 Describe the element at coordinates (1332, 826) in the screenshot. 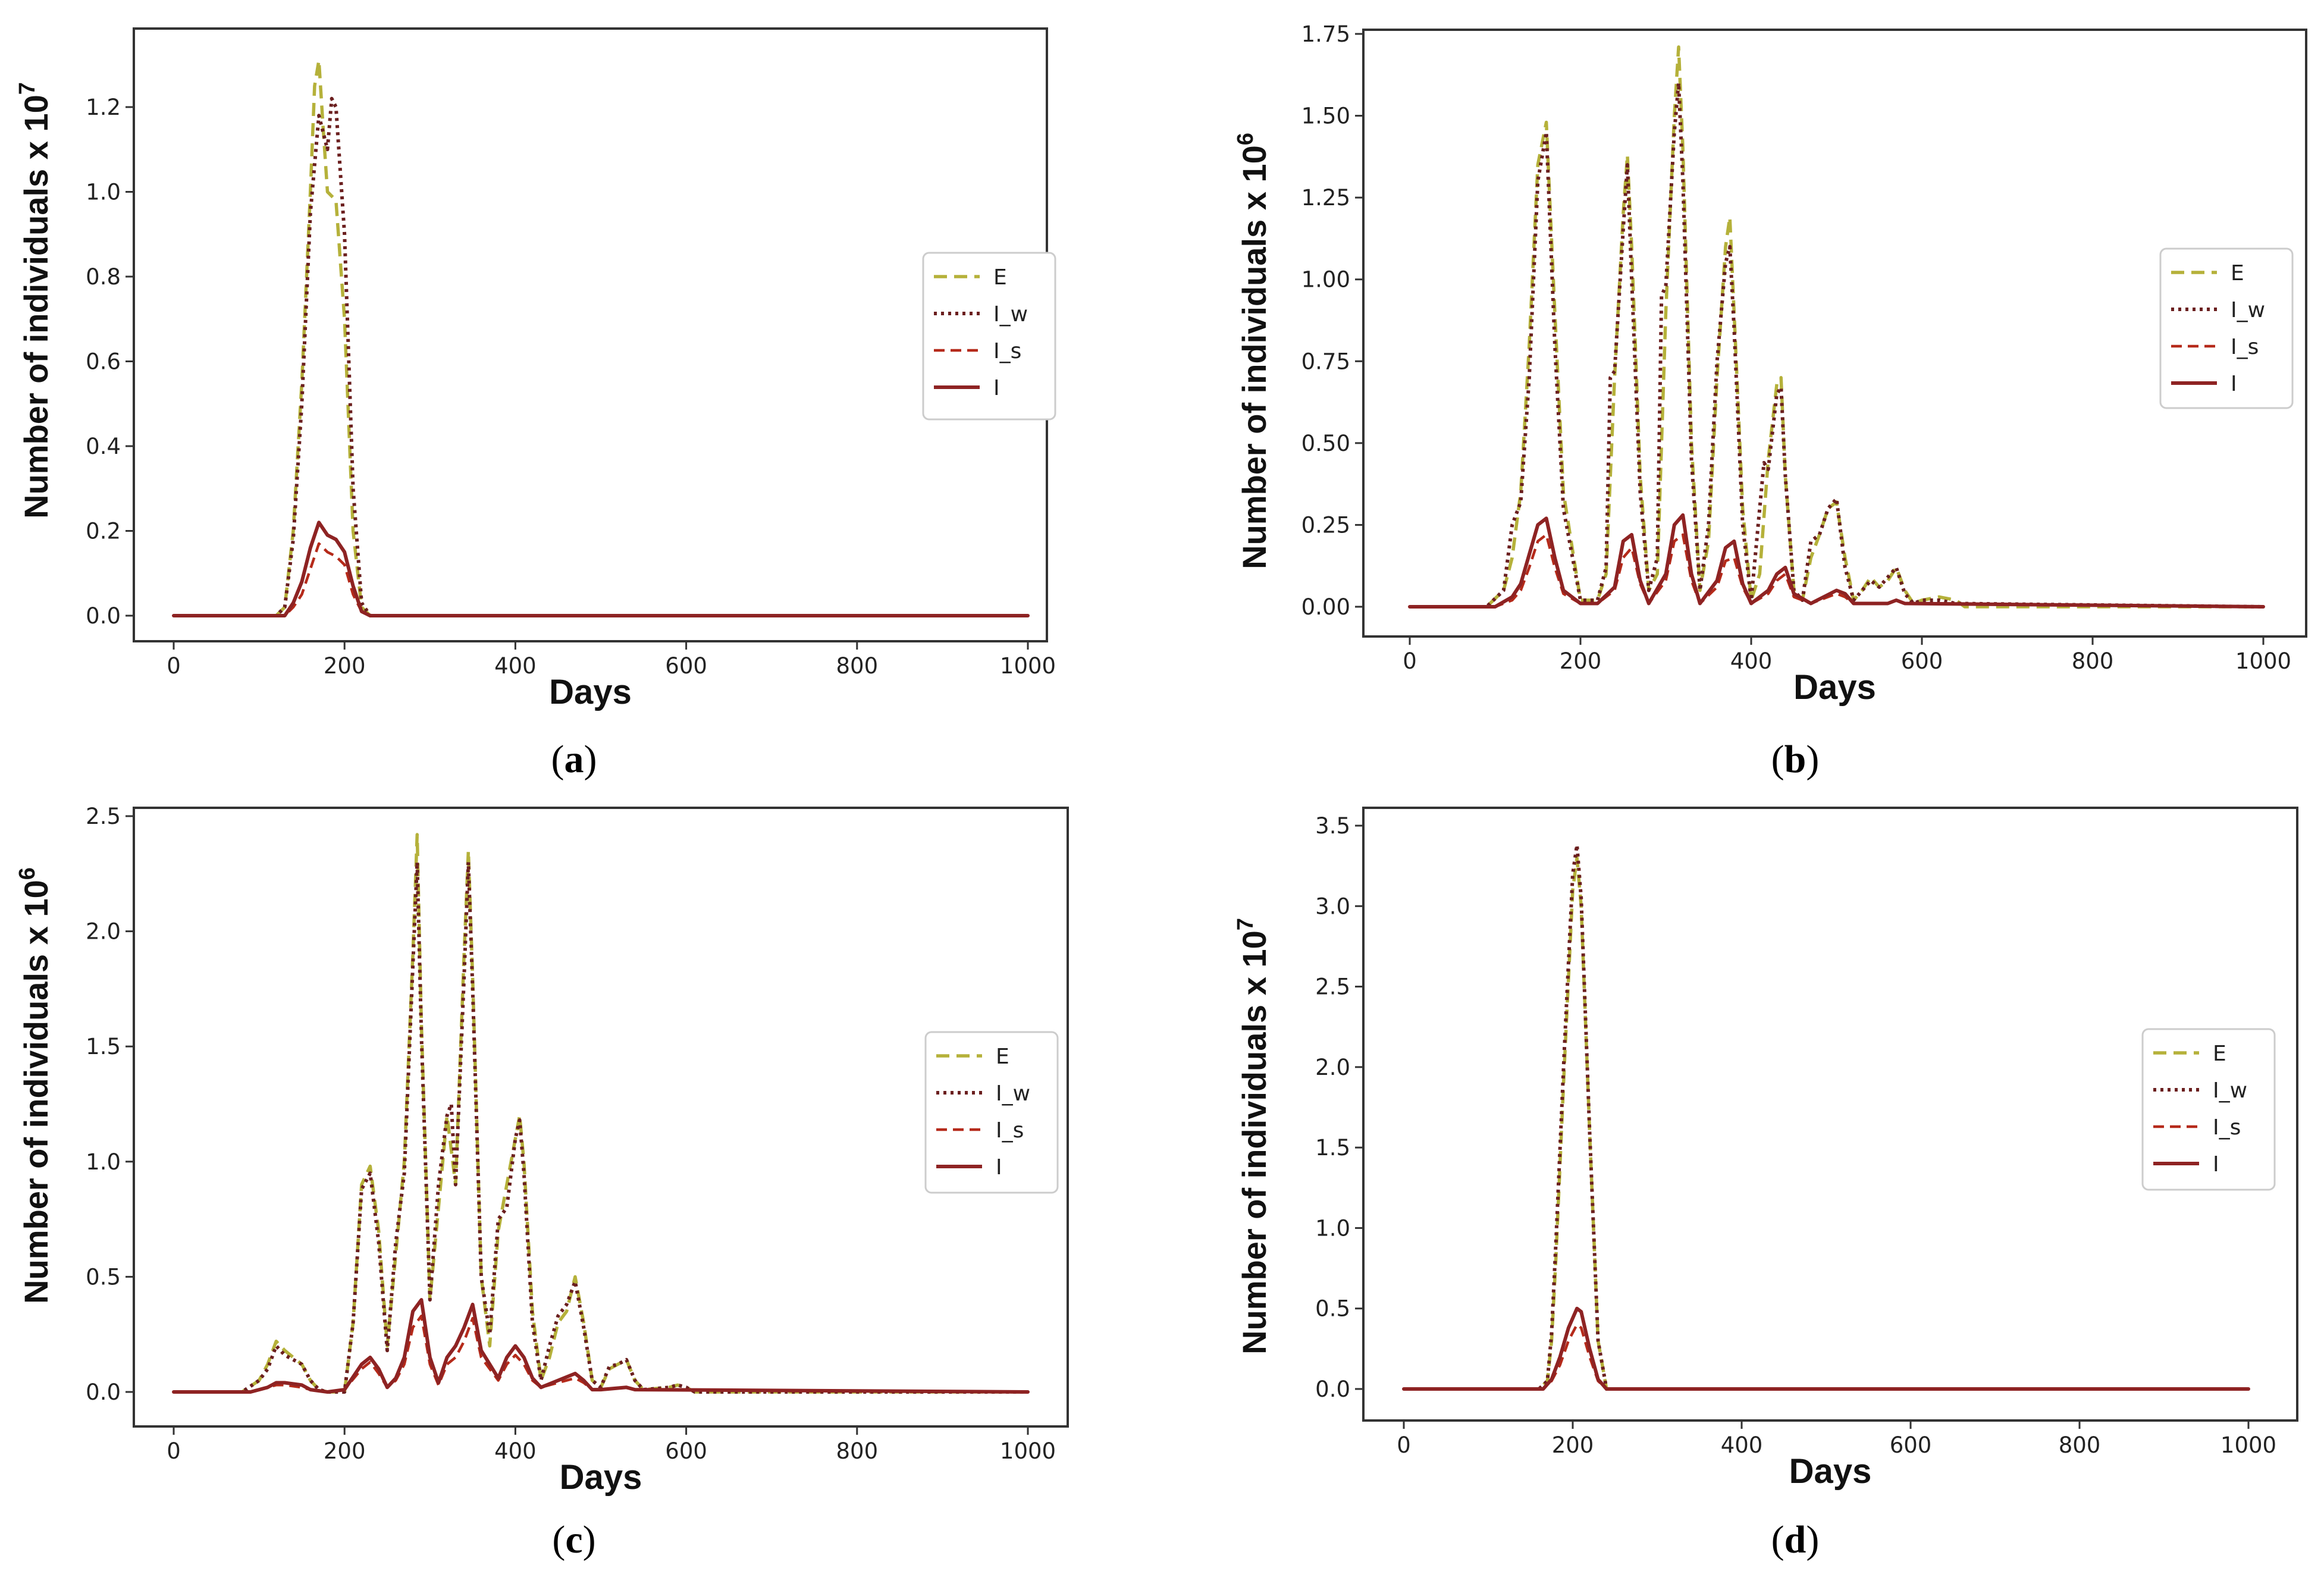

I see `y-tick-label: 3.5` at that location.